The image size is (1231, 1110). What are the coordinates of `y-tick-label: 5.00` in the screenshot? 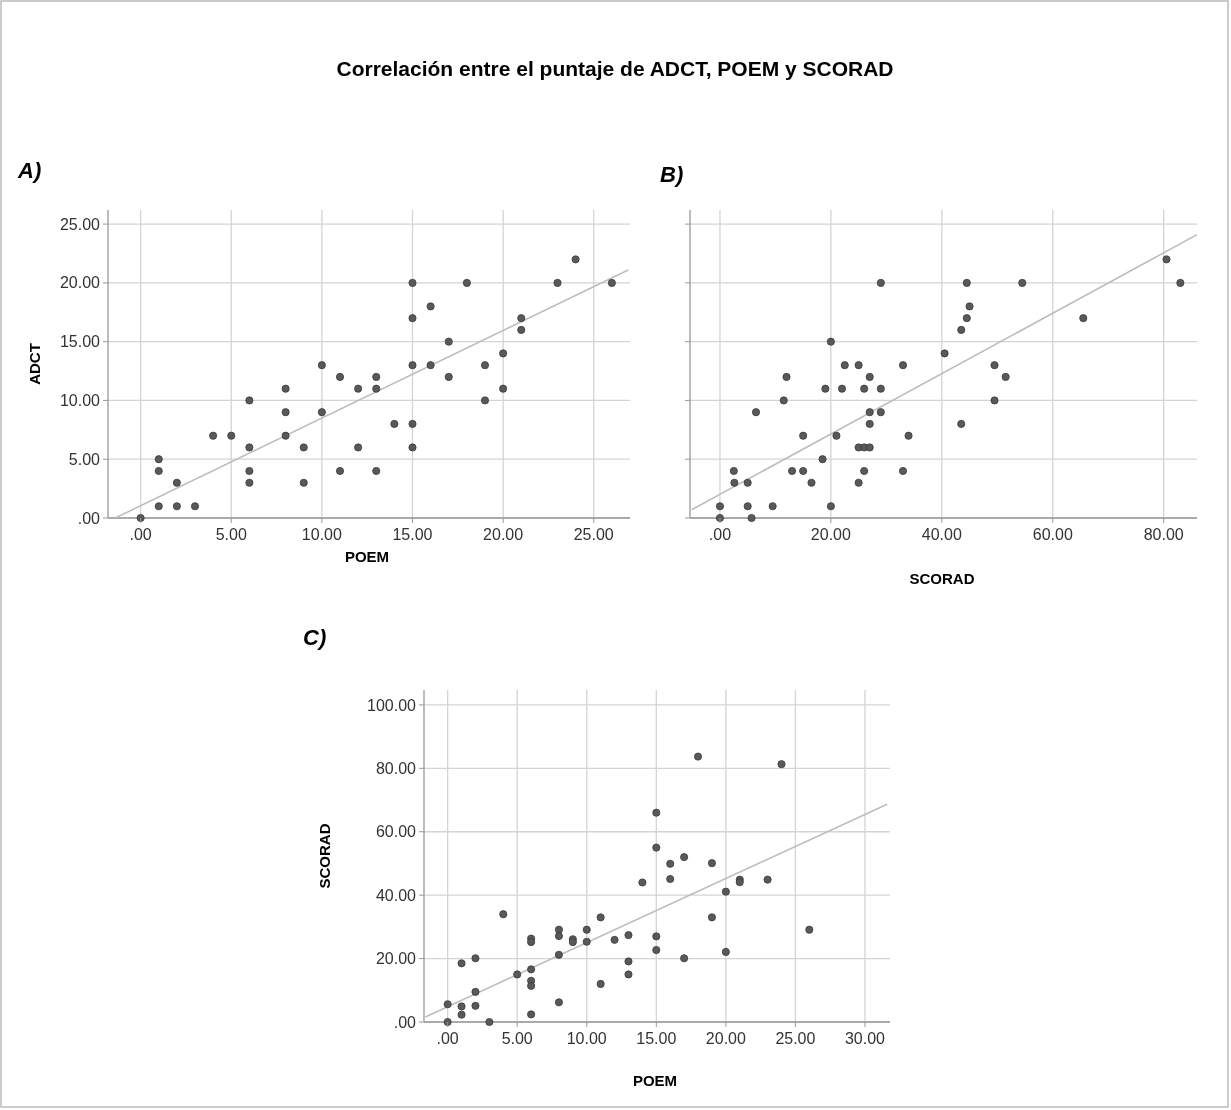 It's located at (84, 459).